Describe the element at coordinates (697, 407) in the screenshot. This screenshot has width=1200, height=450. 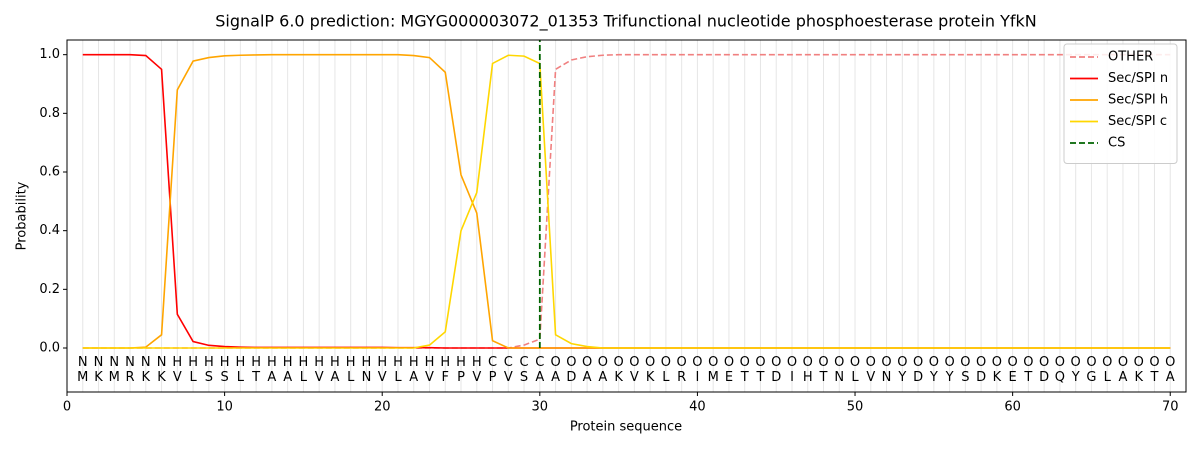
I see `x-tick-label: 40` at that location.